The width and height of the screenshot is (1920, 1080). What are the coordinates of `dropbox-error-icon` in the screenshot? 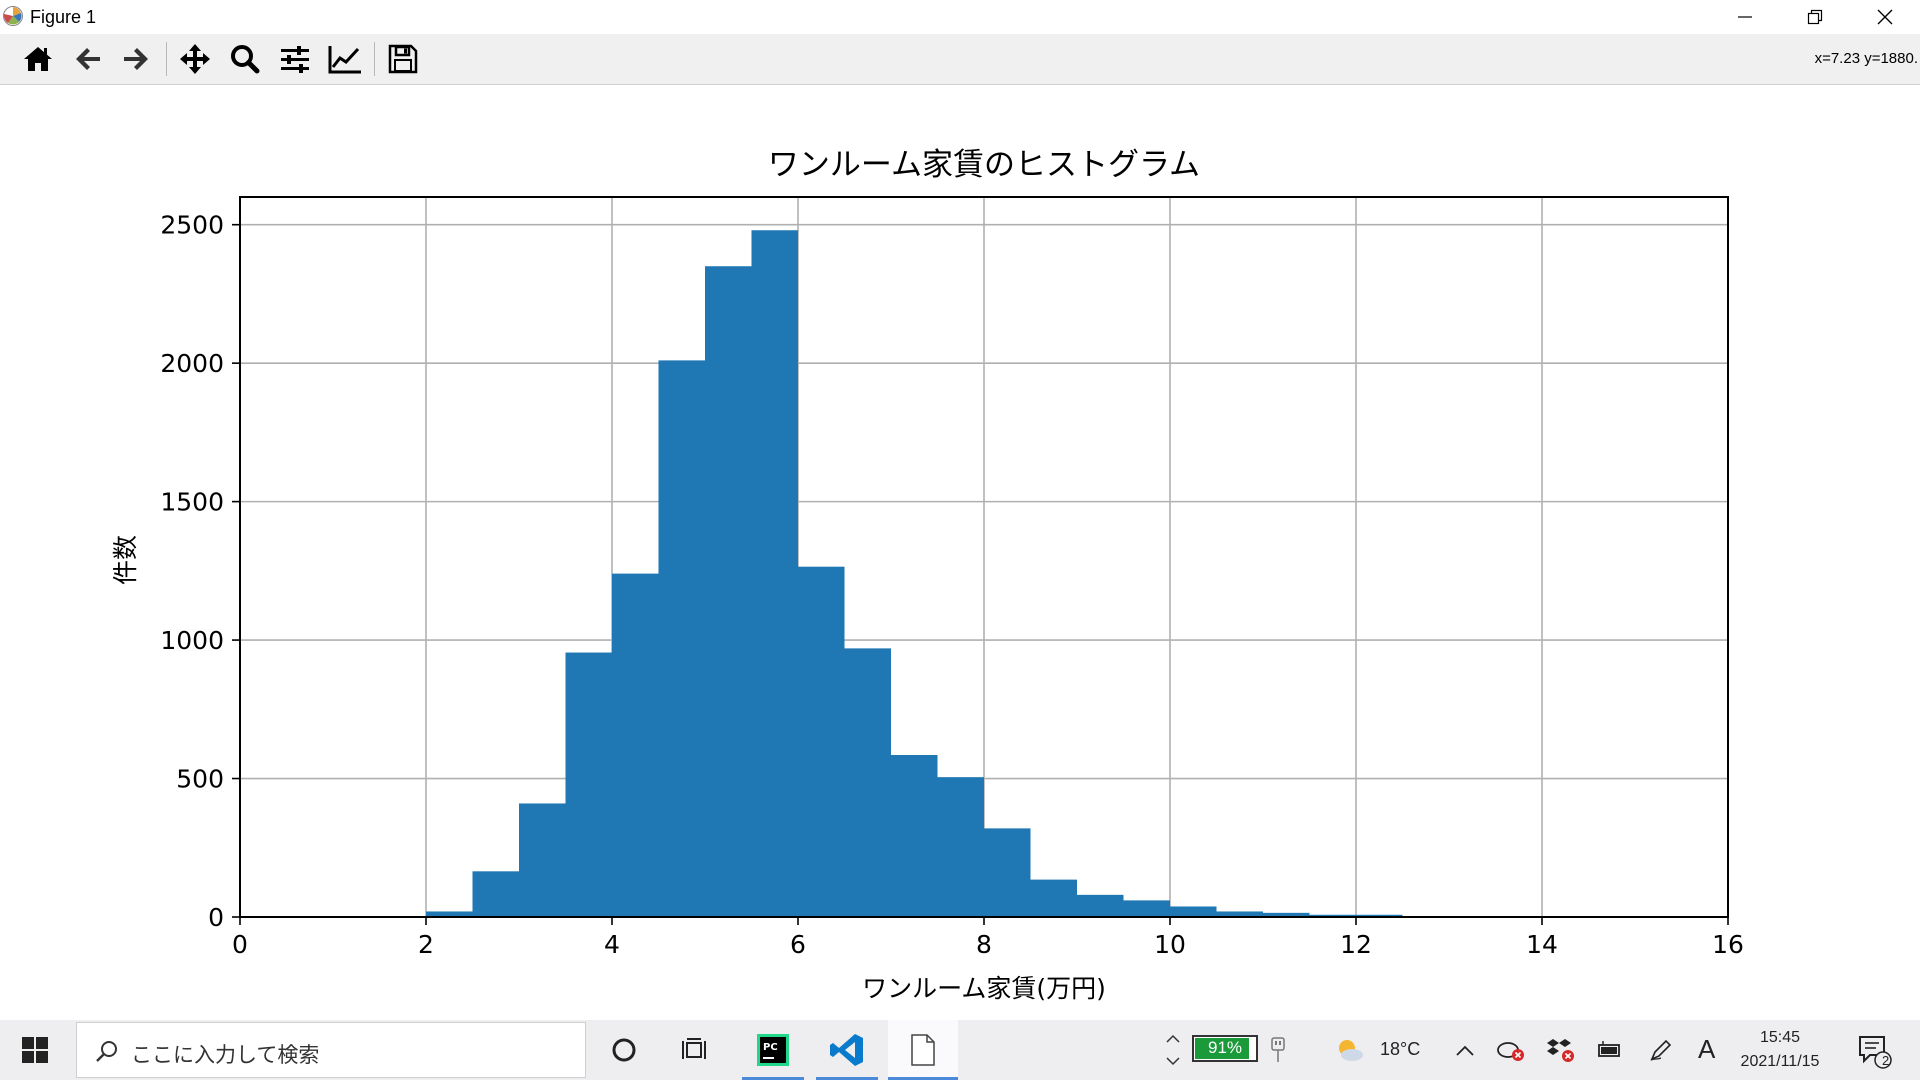 It's located at (1560, 1050).